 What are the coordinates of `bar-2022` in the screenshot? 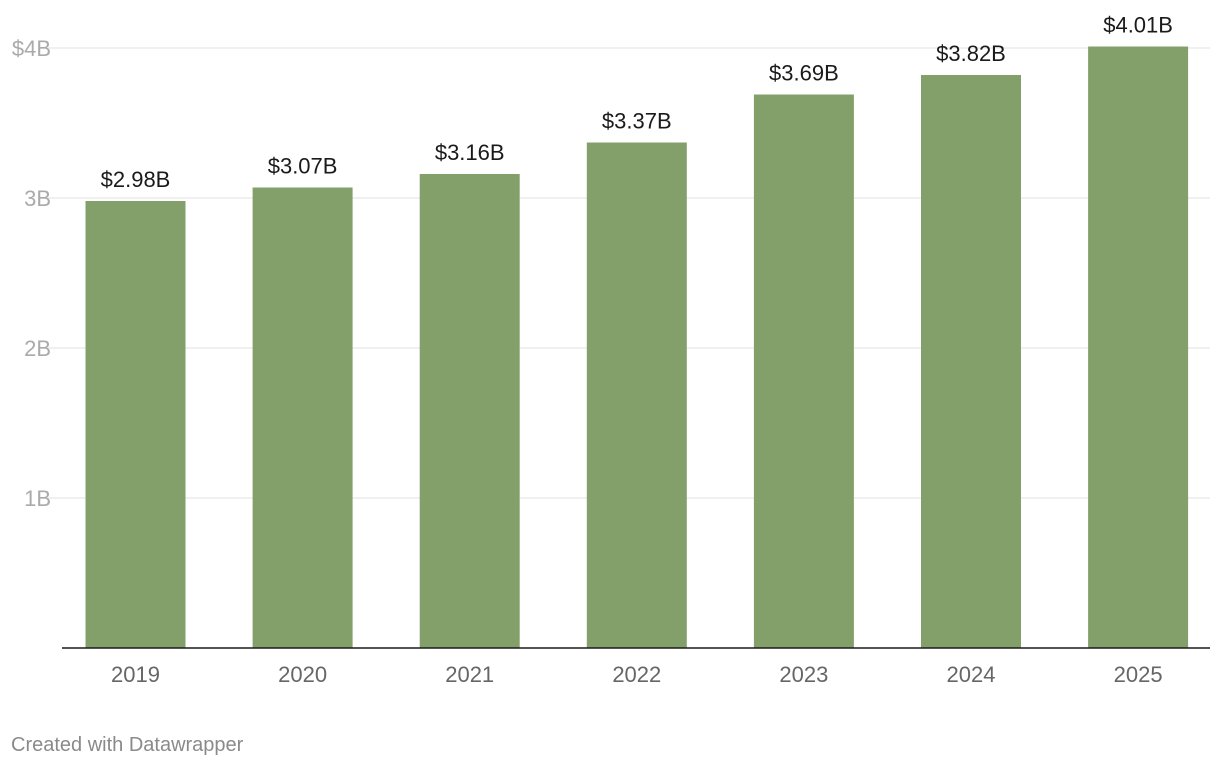 It's located at (636, 395).